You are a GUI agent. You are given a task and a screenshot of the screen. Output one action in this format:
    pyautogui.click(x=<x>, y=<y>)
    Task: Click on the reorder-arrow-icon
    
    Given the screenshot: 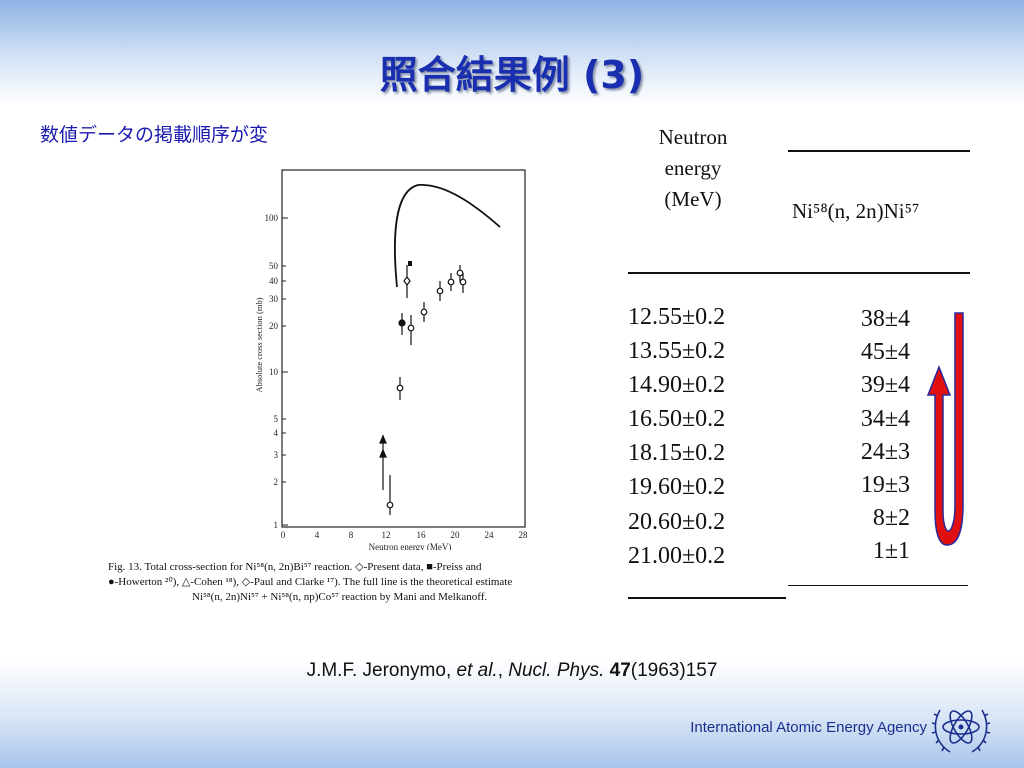 What is the action you would take?
    pyautogui.click(x=945, y=429)
    